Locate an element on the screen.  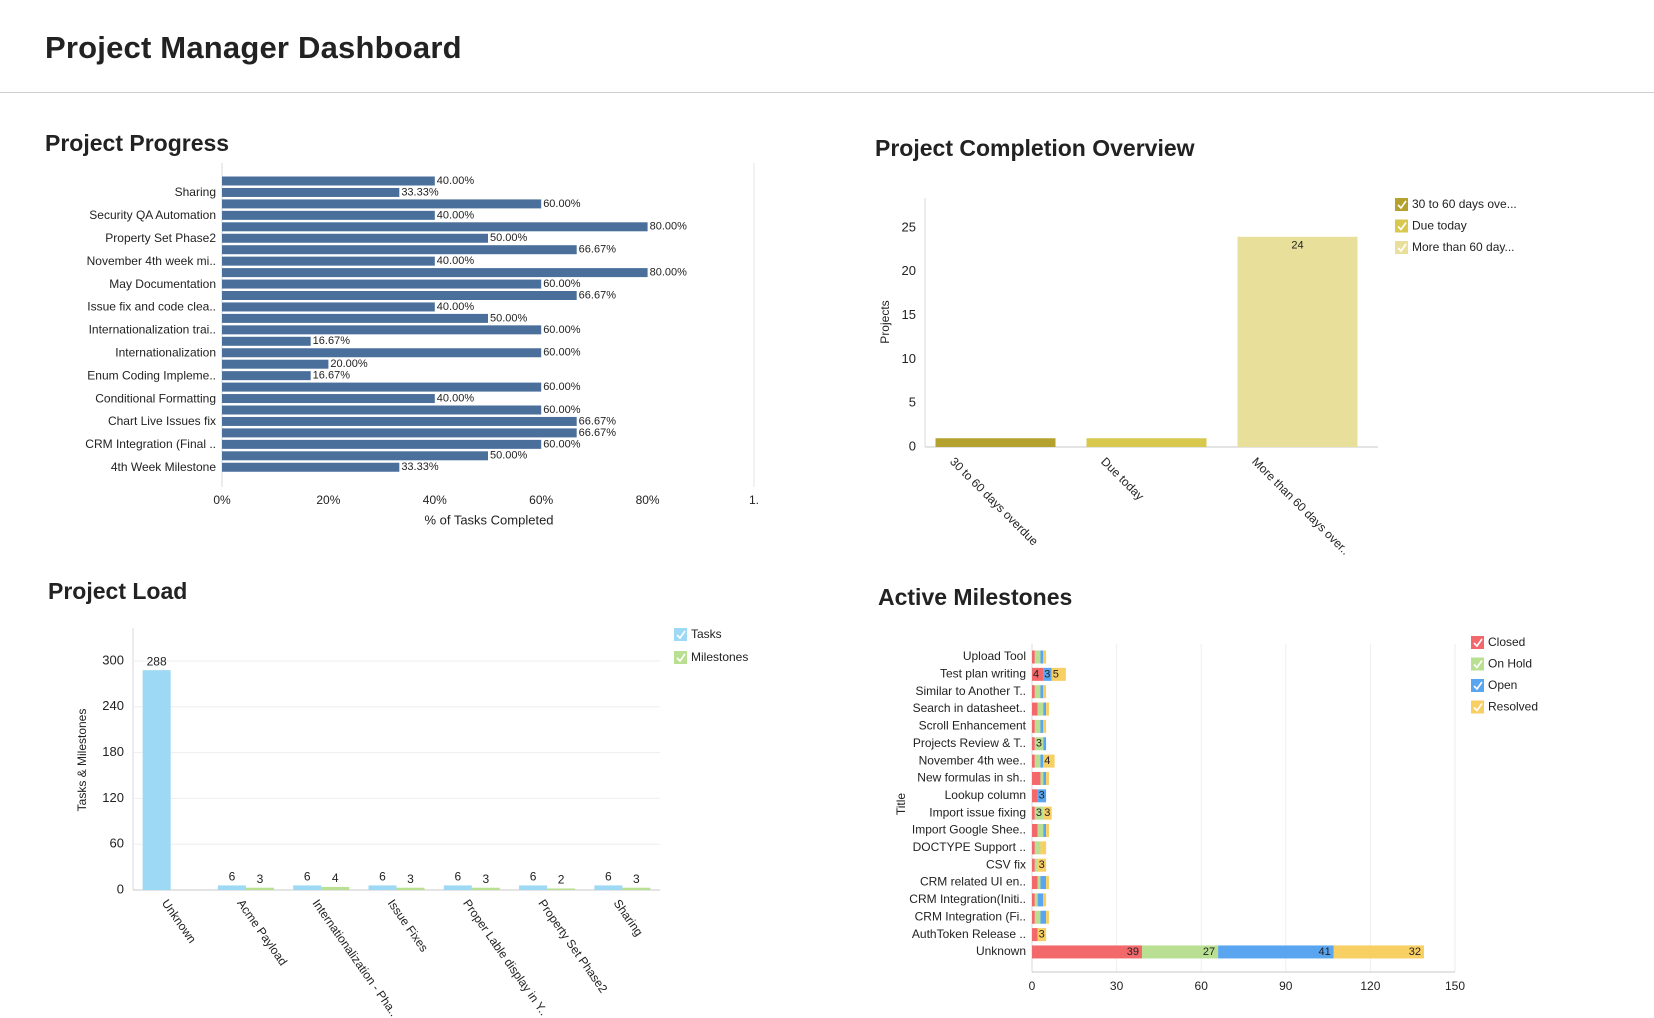
milestones-legend-label: Resolved is located at coordinates (1513, 707).